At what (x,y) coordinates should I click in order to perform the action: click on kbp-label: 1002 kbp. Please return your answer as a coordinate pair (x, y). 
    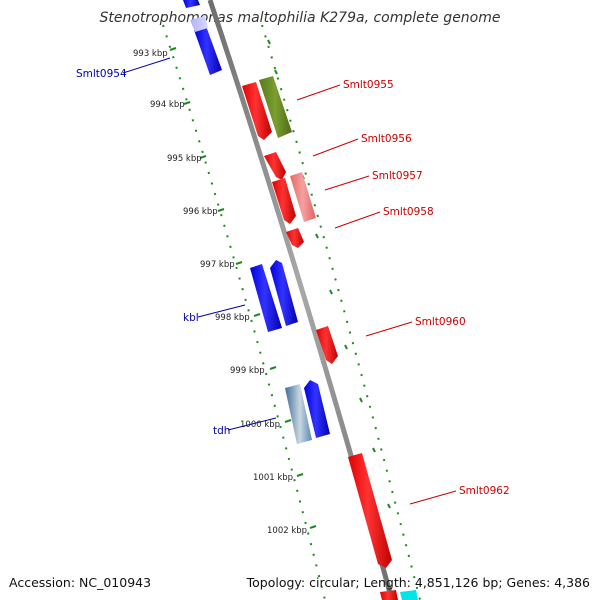
    Looking at the image, I should click on (287, 531).